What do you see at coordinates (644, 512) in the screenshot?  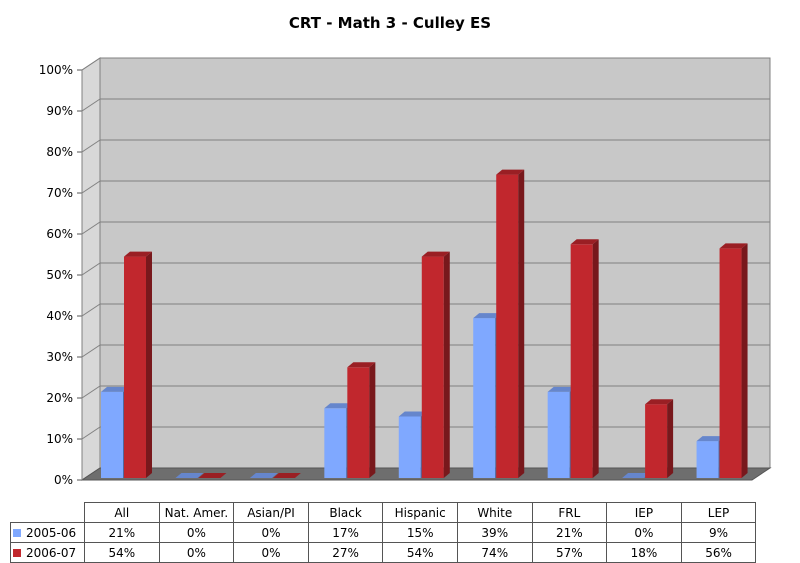 I see `category-label: IEP` at bounding box center [644, 512].